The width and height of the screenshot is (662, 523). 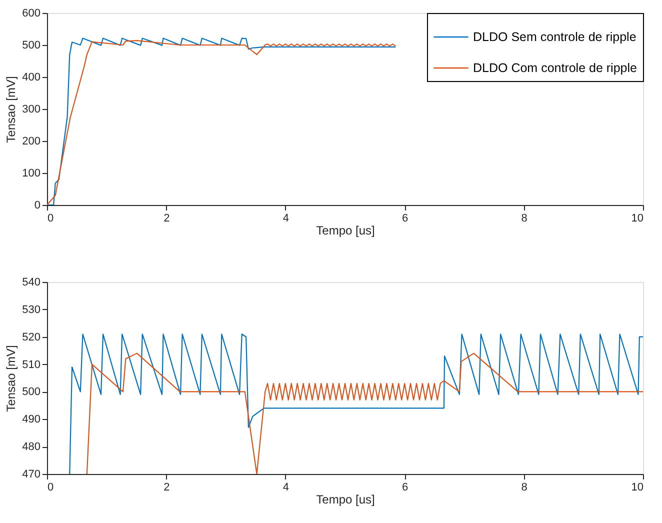 What do you see at coordinates (31, 14) in the screenshot?
I see `y-tick-label: 600` at bounding box center [31, 14].